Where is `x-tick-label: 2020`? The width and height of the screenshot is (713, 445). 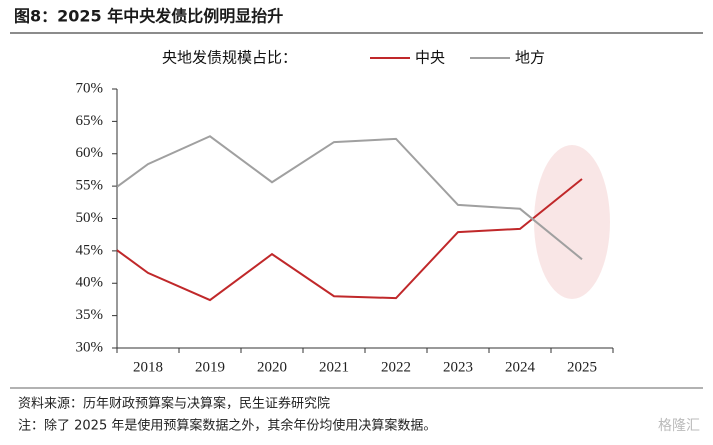 x-tick-label: 2020 is located at coordinates (272, 367).